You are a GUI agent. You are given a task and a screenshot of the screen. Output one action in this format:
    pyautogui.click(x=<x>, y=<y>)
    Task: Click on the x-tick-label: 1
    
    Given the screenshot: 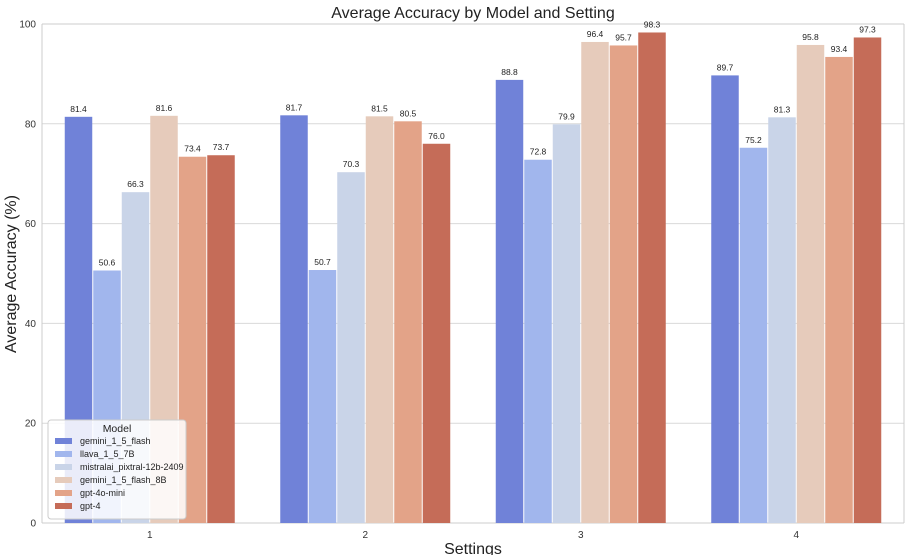 What is the action you would take?
    pyautogui.click(x=150, y=535)
    